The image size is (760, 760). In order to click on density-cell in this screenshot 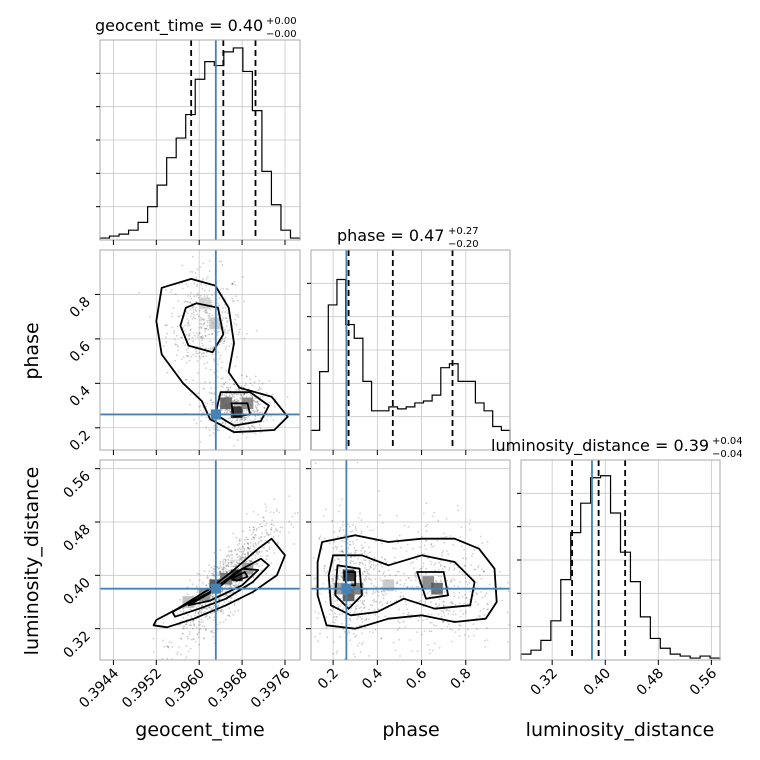, I will do `click(388, 585)`.